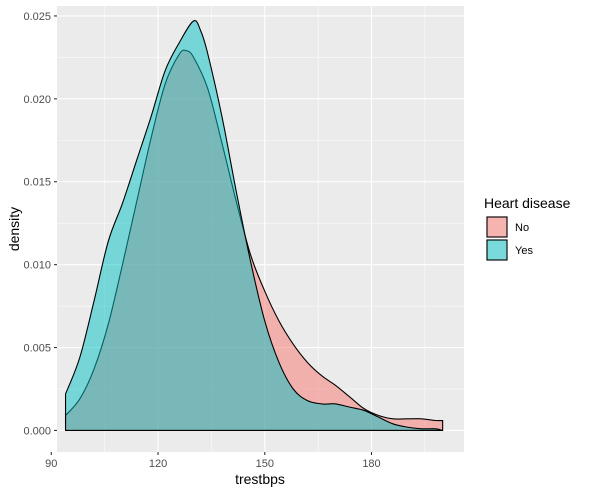 Image resolution: width=590 pixels, height=493 pixels. I want to click on y-axis: 0.000 0.005 0.010 0.015 0.020 0.025, so click(40, 224).